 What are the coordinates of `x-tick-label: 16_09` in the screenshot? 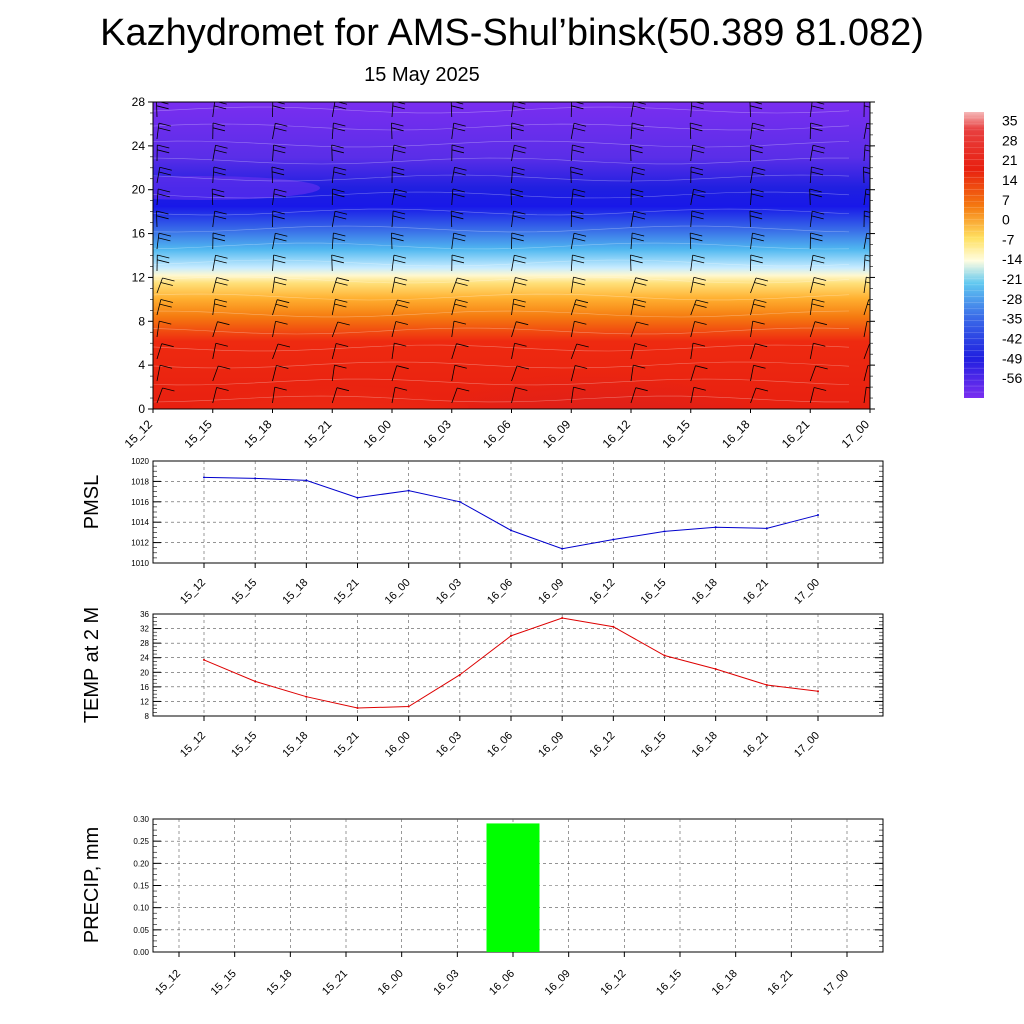 It's located at (551, 745).